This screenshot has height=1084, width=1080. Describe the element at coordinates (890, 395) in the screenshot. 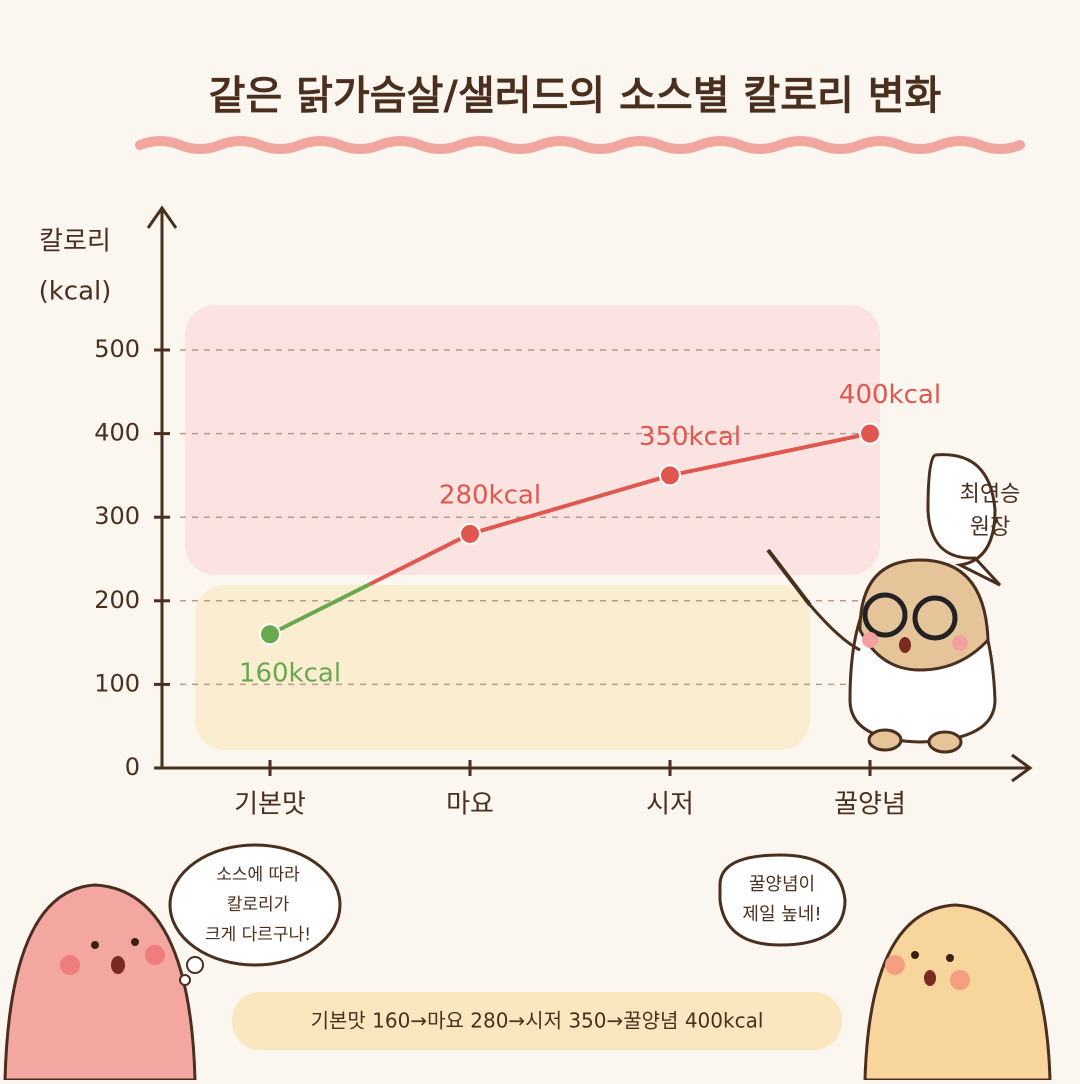

I see `value-label: 400kcal` at that location.